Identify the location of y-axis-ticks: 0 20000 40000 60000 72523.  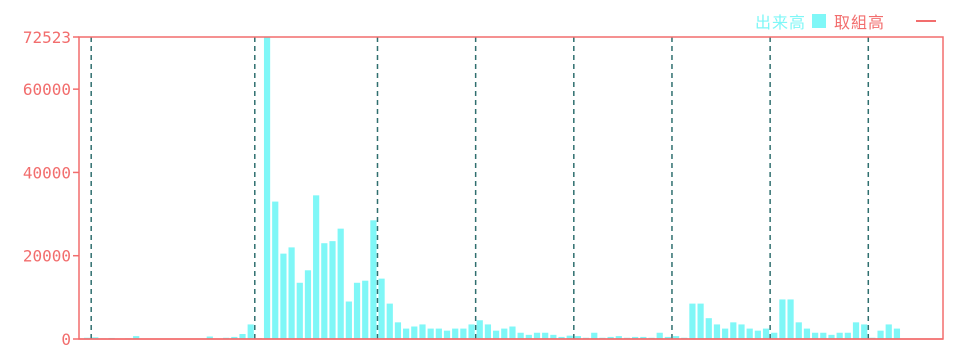
(51, 188).